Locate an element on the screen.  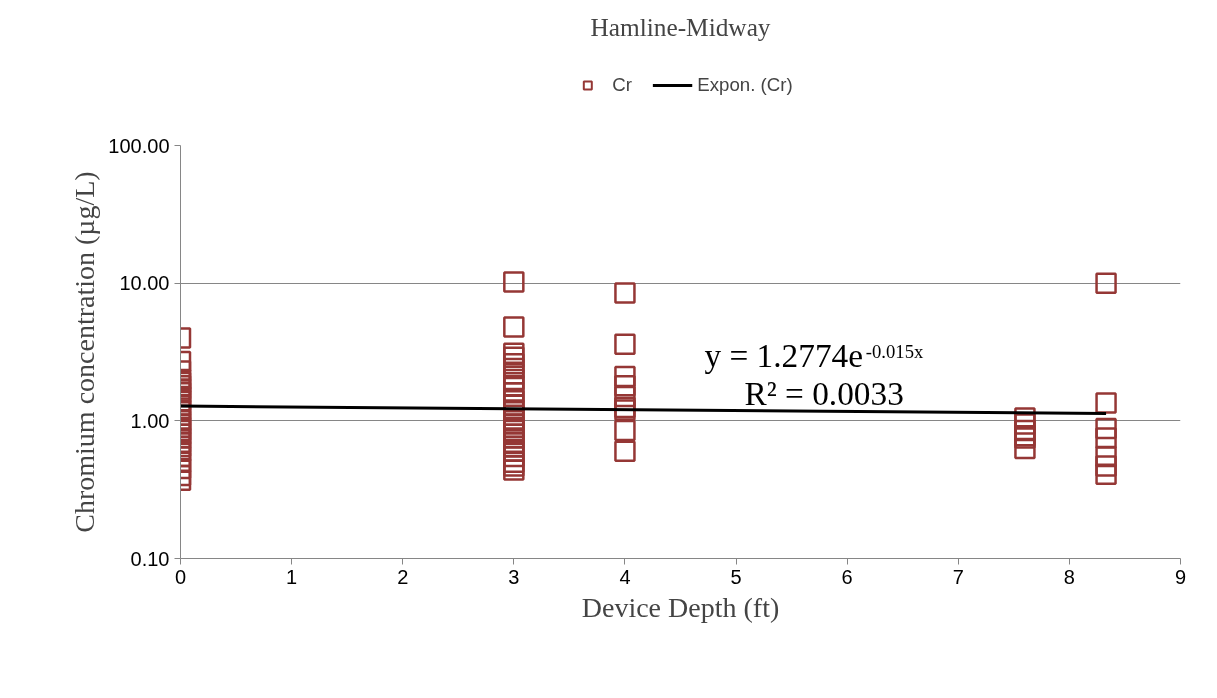
x-tick-label: 2 is located at coordinates (403, 576).